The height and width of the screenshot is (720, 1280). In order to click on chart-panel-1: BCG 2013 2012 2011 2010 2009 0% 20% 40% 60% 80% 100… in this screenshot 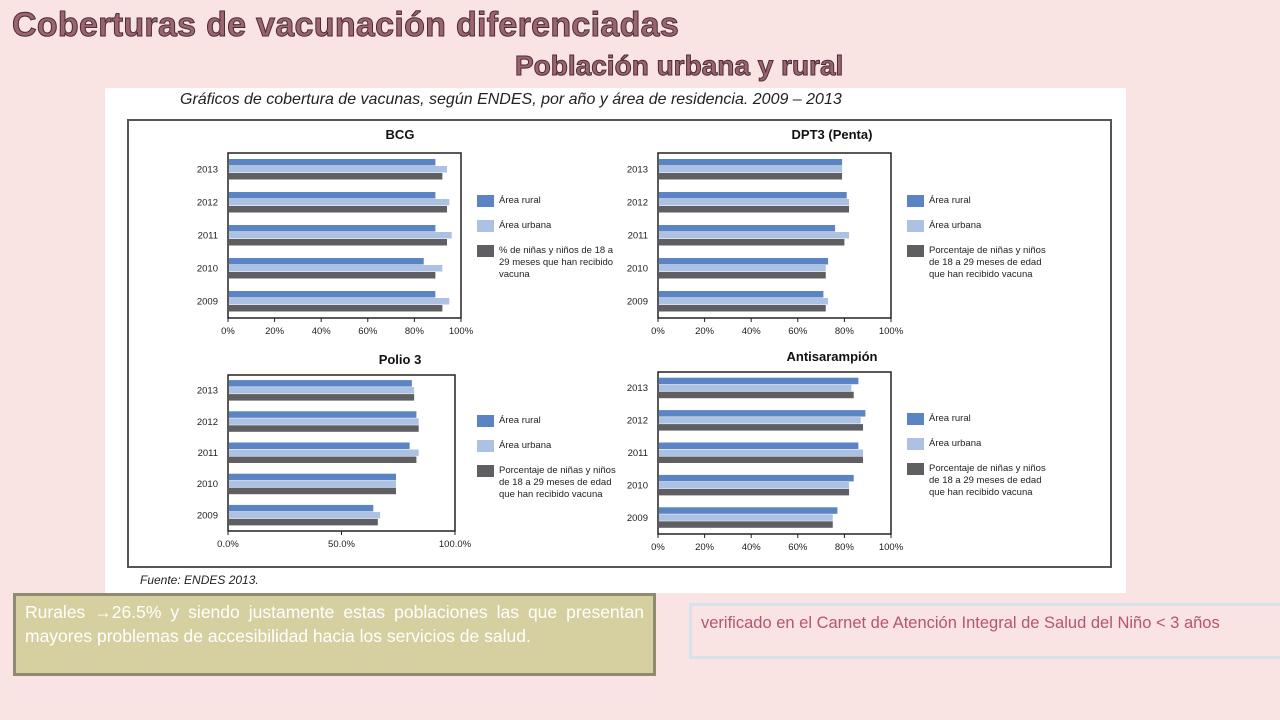, I will do `click(335, 232)`.